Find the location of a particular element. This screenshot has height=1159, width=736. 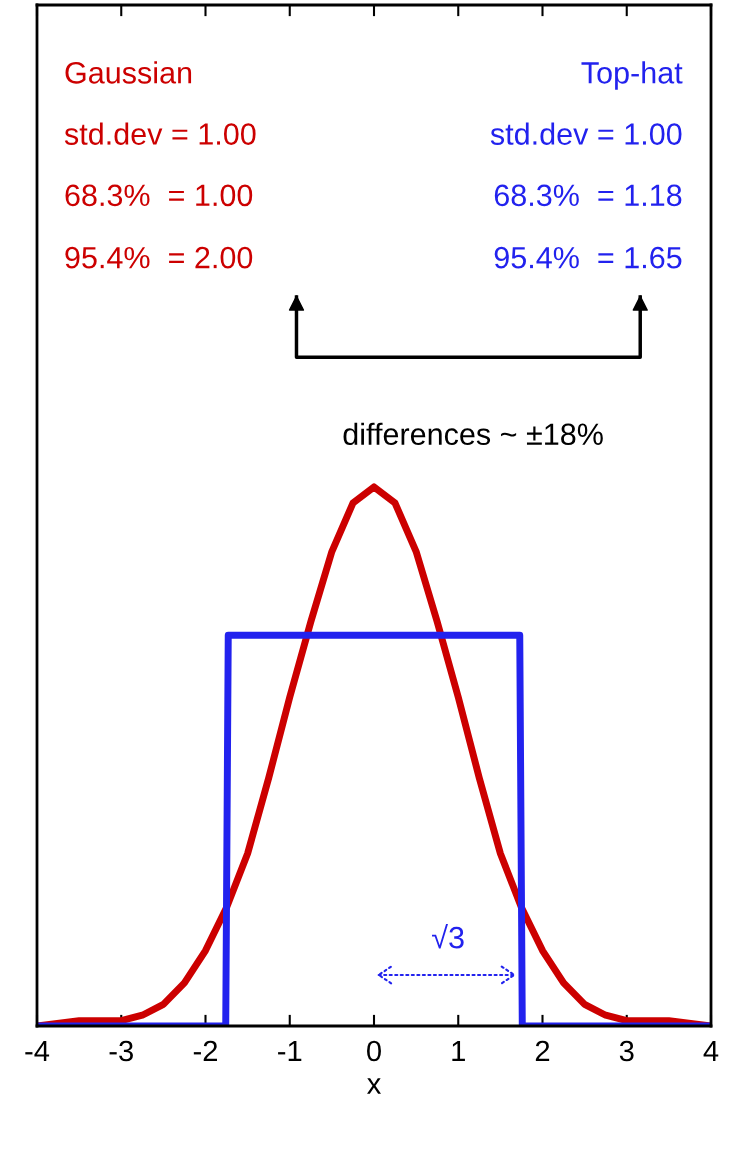

text: 95.4% = 2.00 is located at coordinates (159, 257).